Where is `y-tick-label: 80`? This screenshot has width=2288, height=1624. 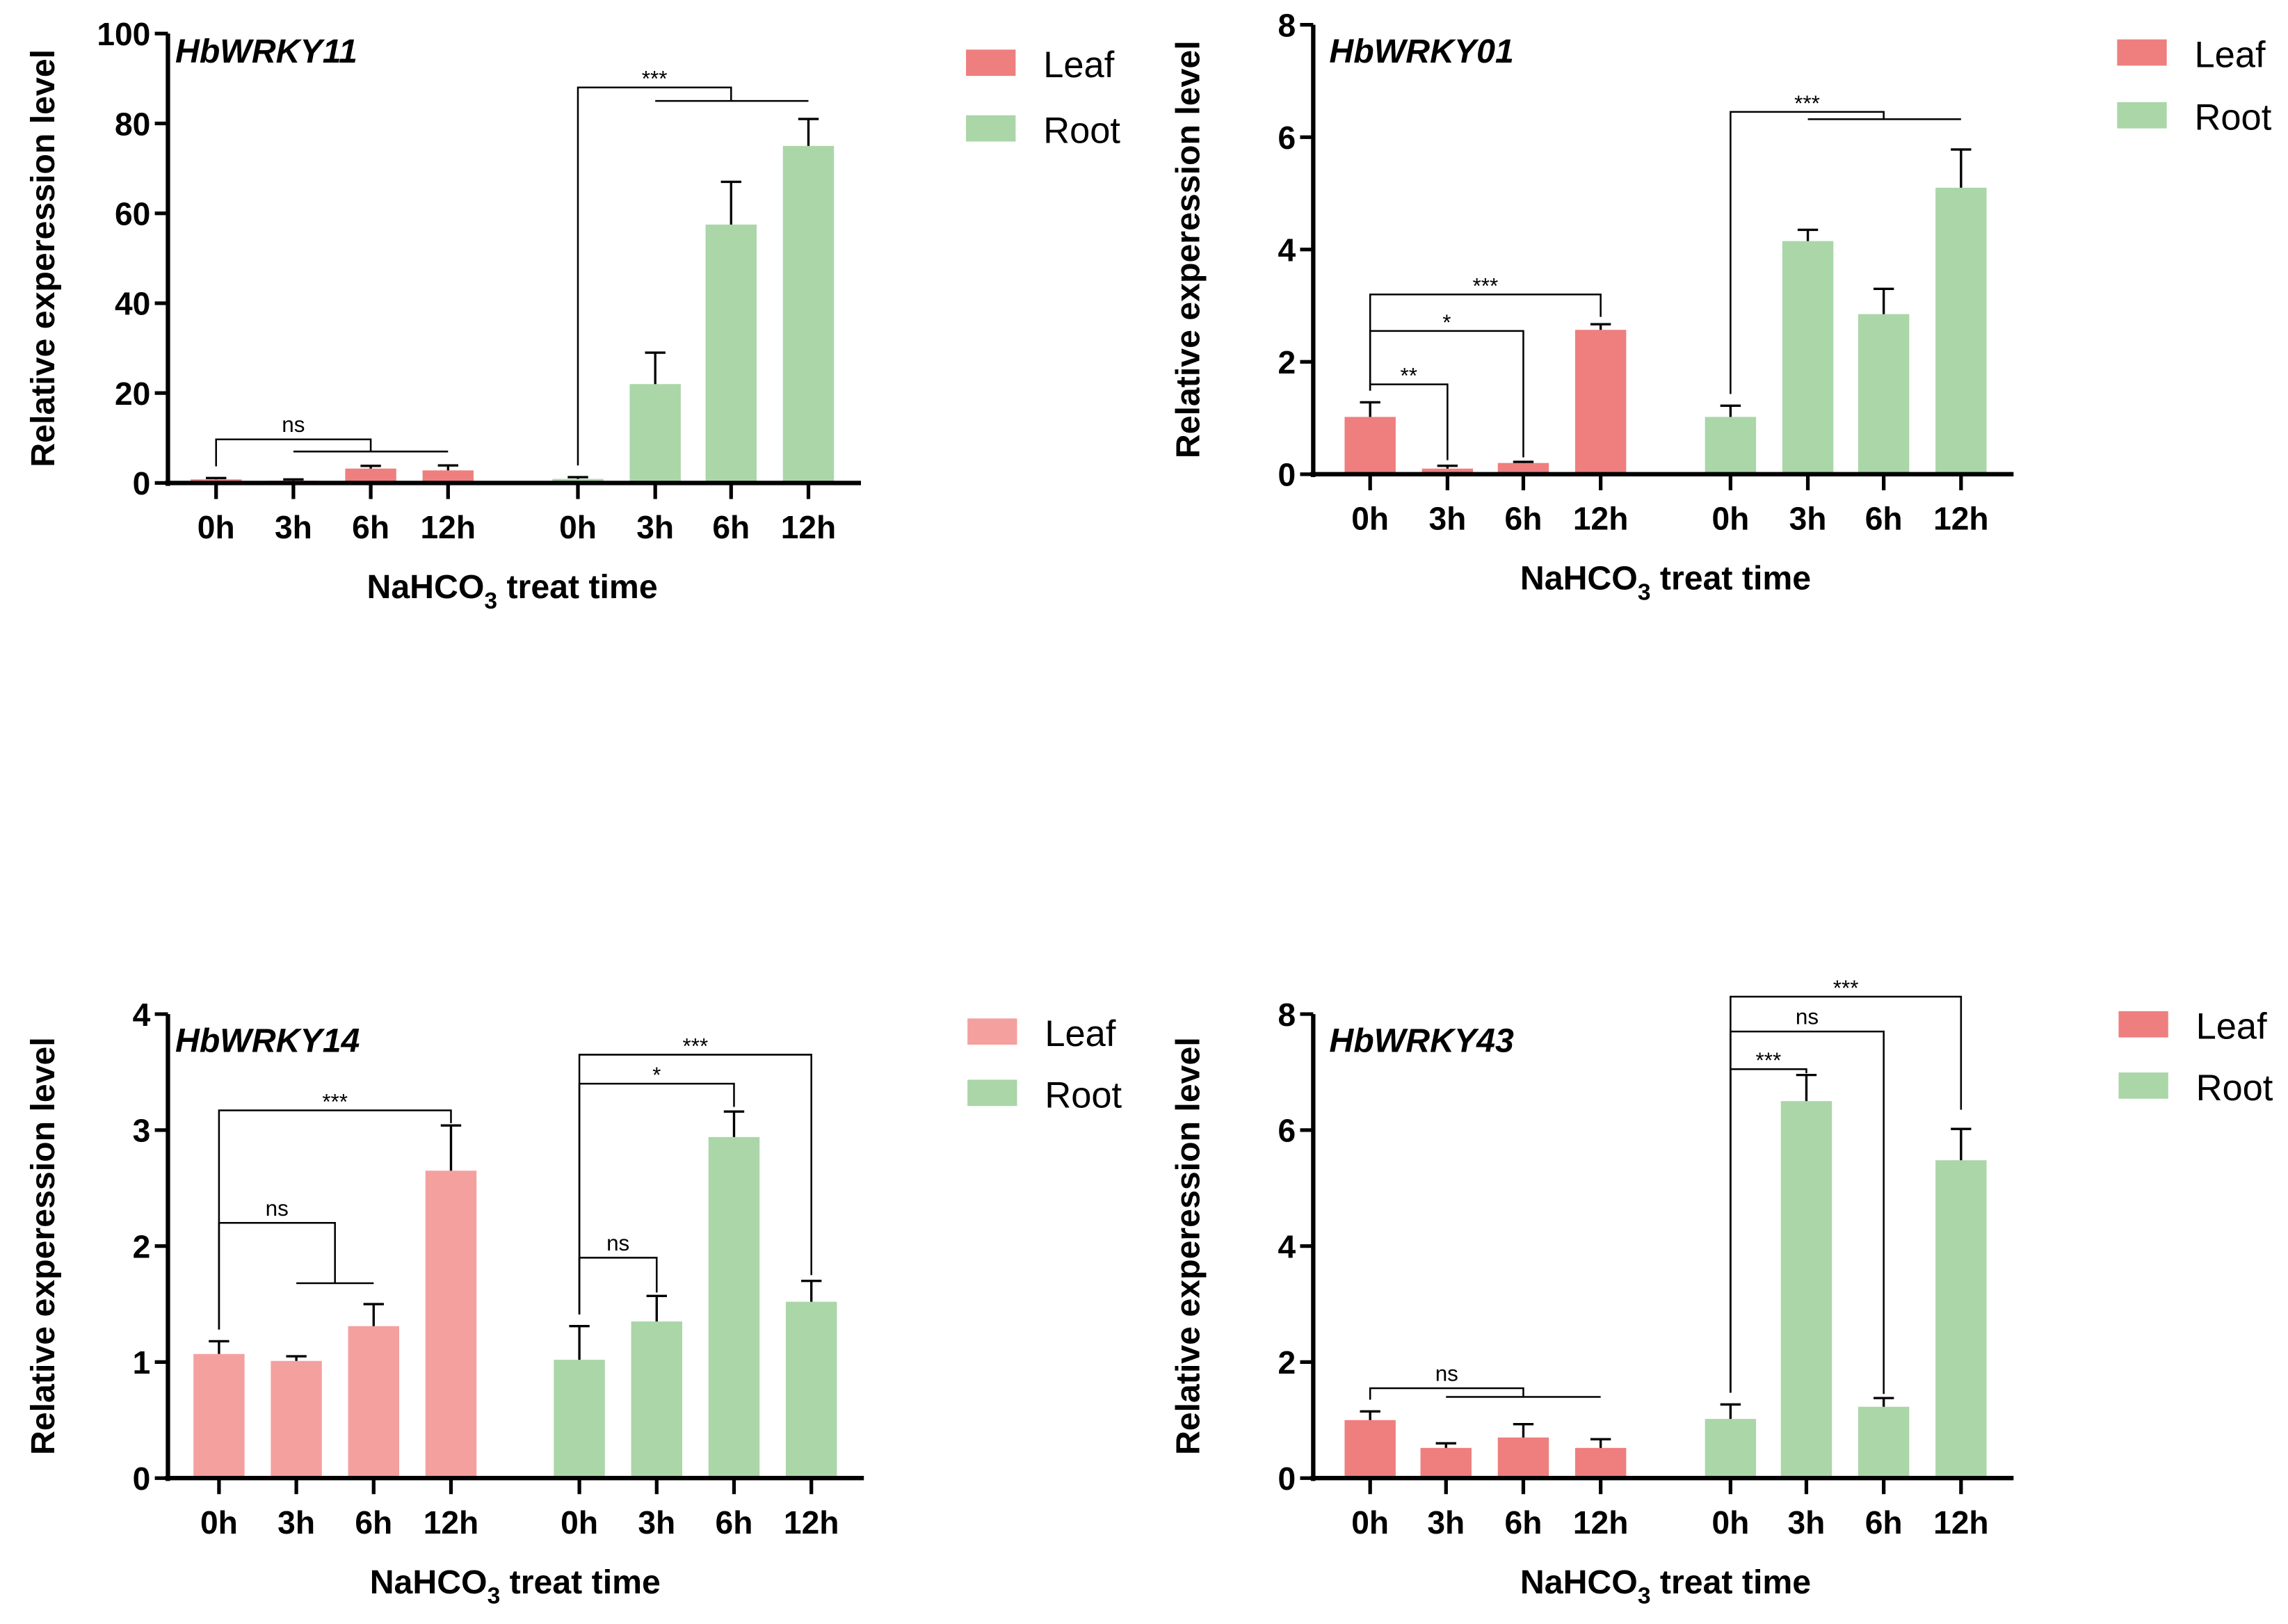 y-tick-label: 80 is located at coordinates (132, 124).